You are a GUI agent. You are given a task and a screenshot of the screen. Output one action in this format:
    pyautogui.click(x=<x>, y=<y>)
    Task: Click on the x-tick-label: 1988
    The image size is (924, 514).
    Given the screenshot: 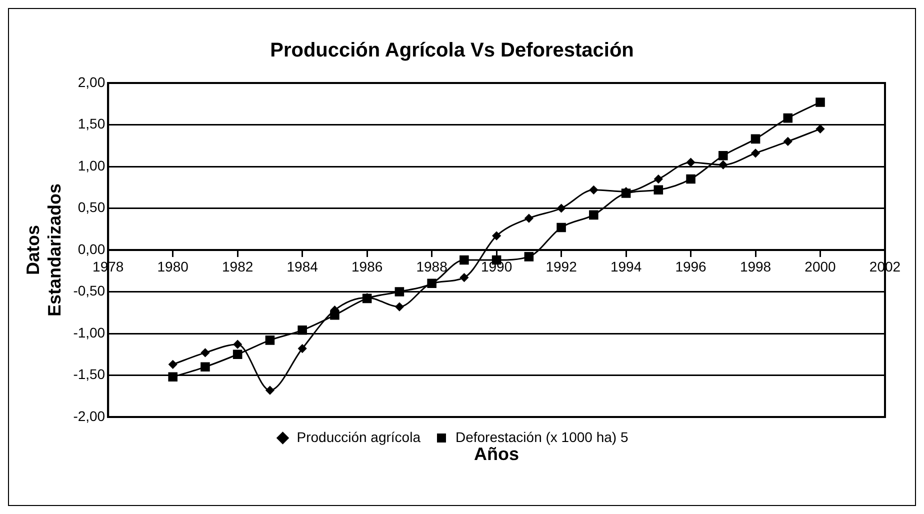 What is the action you would take?
    pyautogui.click(x=432, y=266)
    